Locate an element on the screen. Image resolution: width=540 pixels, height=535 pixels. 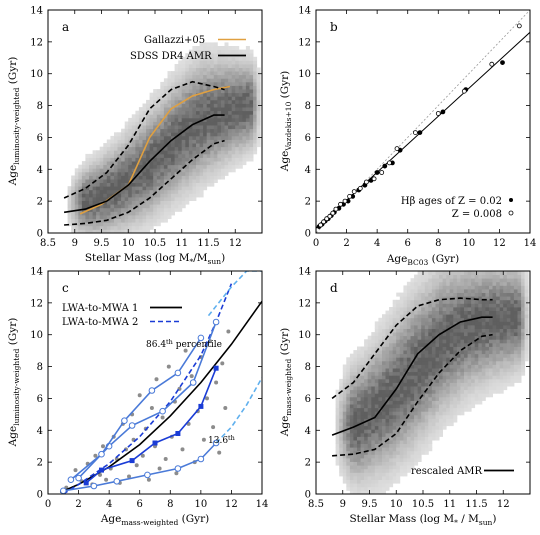
y-tick-label: 8 is located at coordinates (308, 367).